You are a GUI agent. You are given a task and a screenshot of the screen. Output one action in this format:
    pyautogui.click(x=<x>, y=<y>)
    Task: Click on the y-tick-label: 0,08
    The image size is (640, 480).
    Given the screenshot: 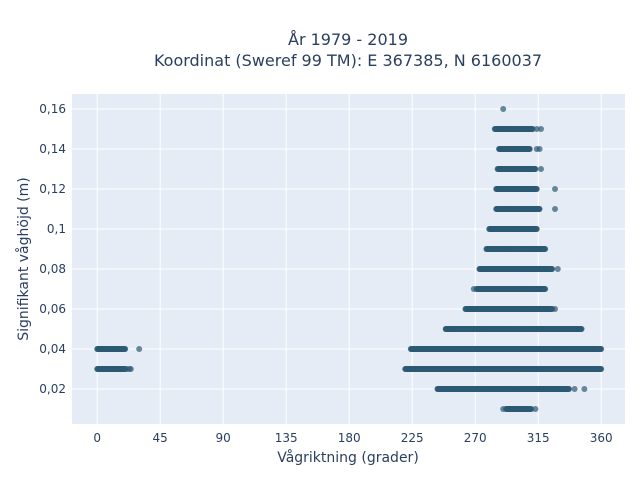 What is the action you would take?
    pyautogui.click(x=52, y=269)
    